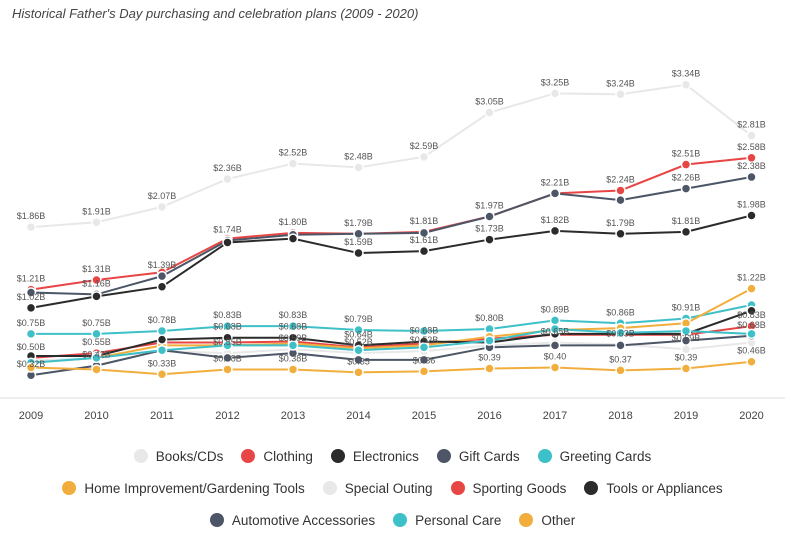  Describe the element at coordinates (751, 361) in the screenshot. I see `data-point-other-2020` at that location.